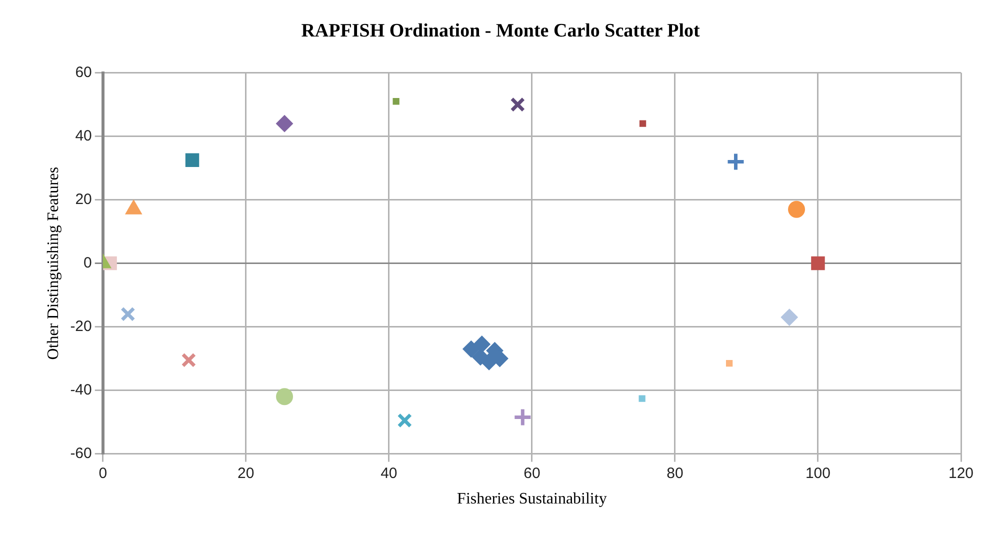  Describe the element at coordinates (53, 263) in the screenshot. I see `y-axis-title: Other Distinguishing Features` at that location.